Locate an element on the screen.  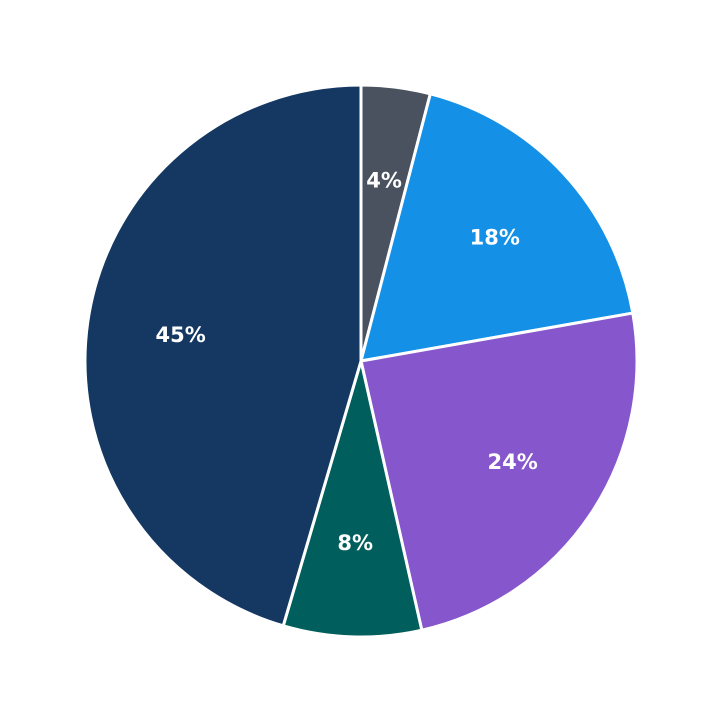
slice-label: 45% is located at coordinates (181, 335).